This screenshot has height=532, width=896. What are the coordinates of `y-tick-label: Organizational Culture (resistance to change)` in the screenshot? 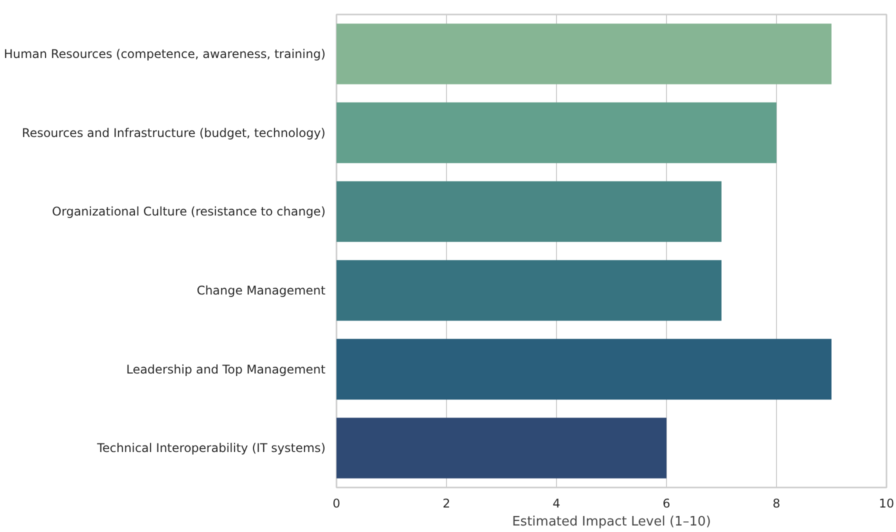 It's located at (189, 211).